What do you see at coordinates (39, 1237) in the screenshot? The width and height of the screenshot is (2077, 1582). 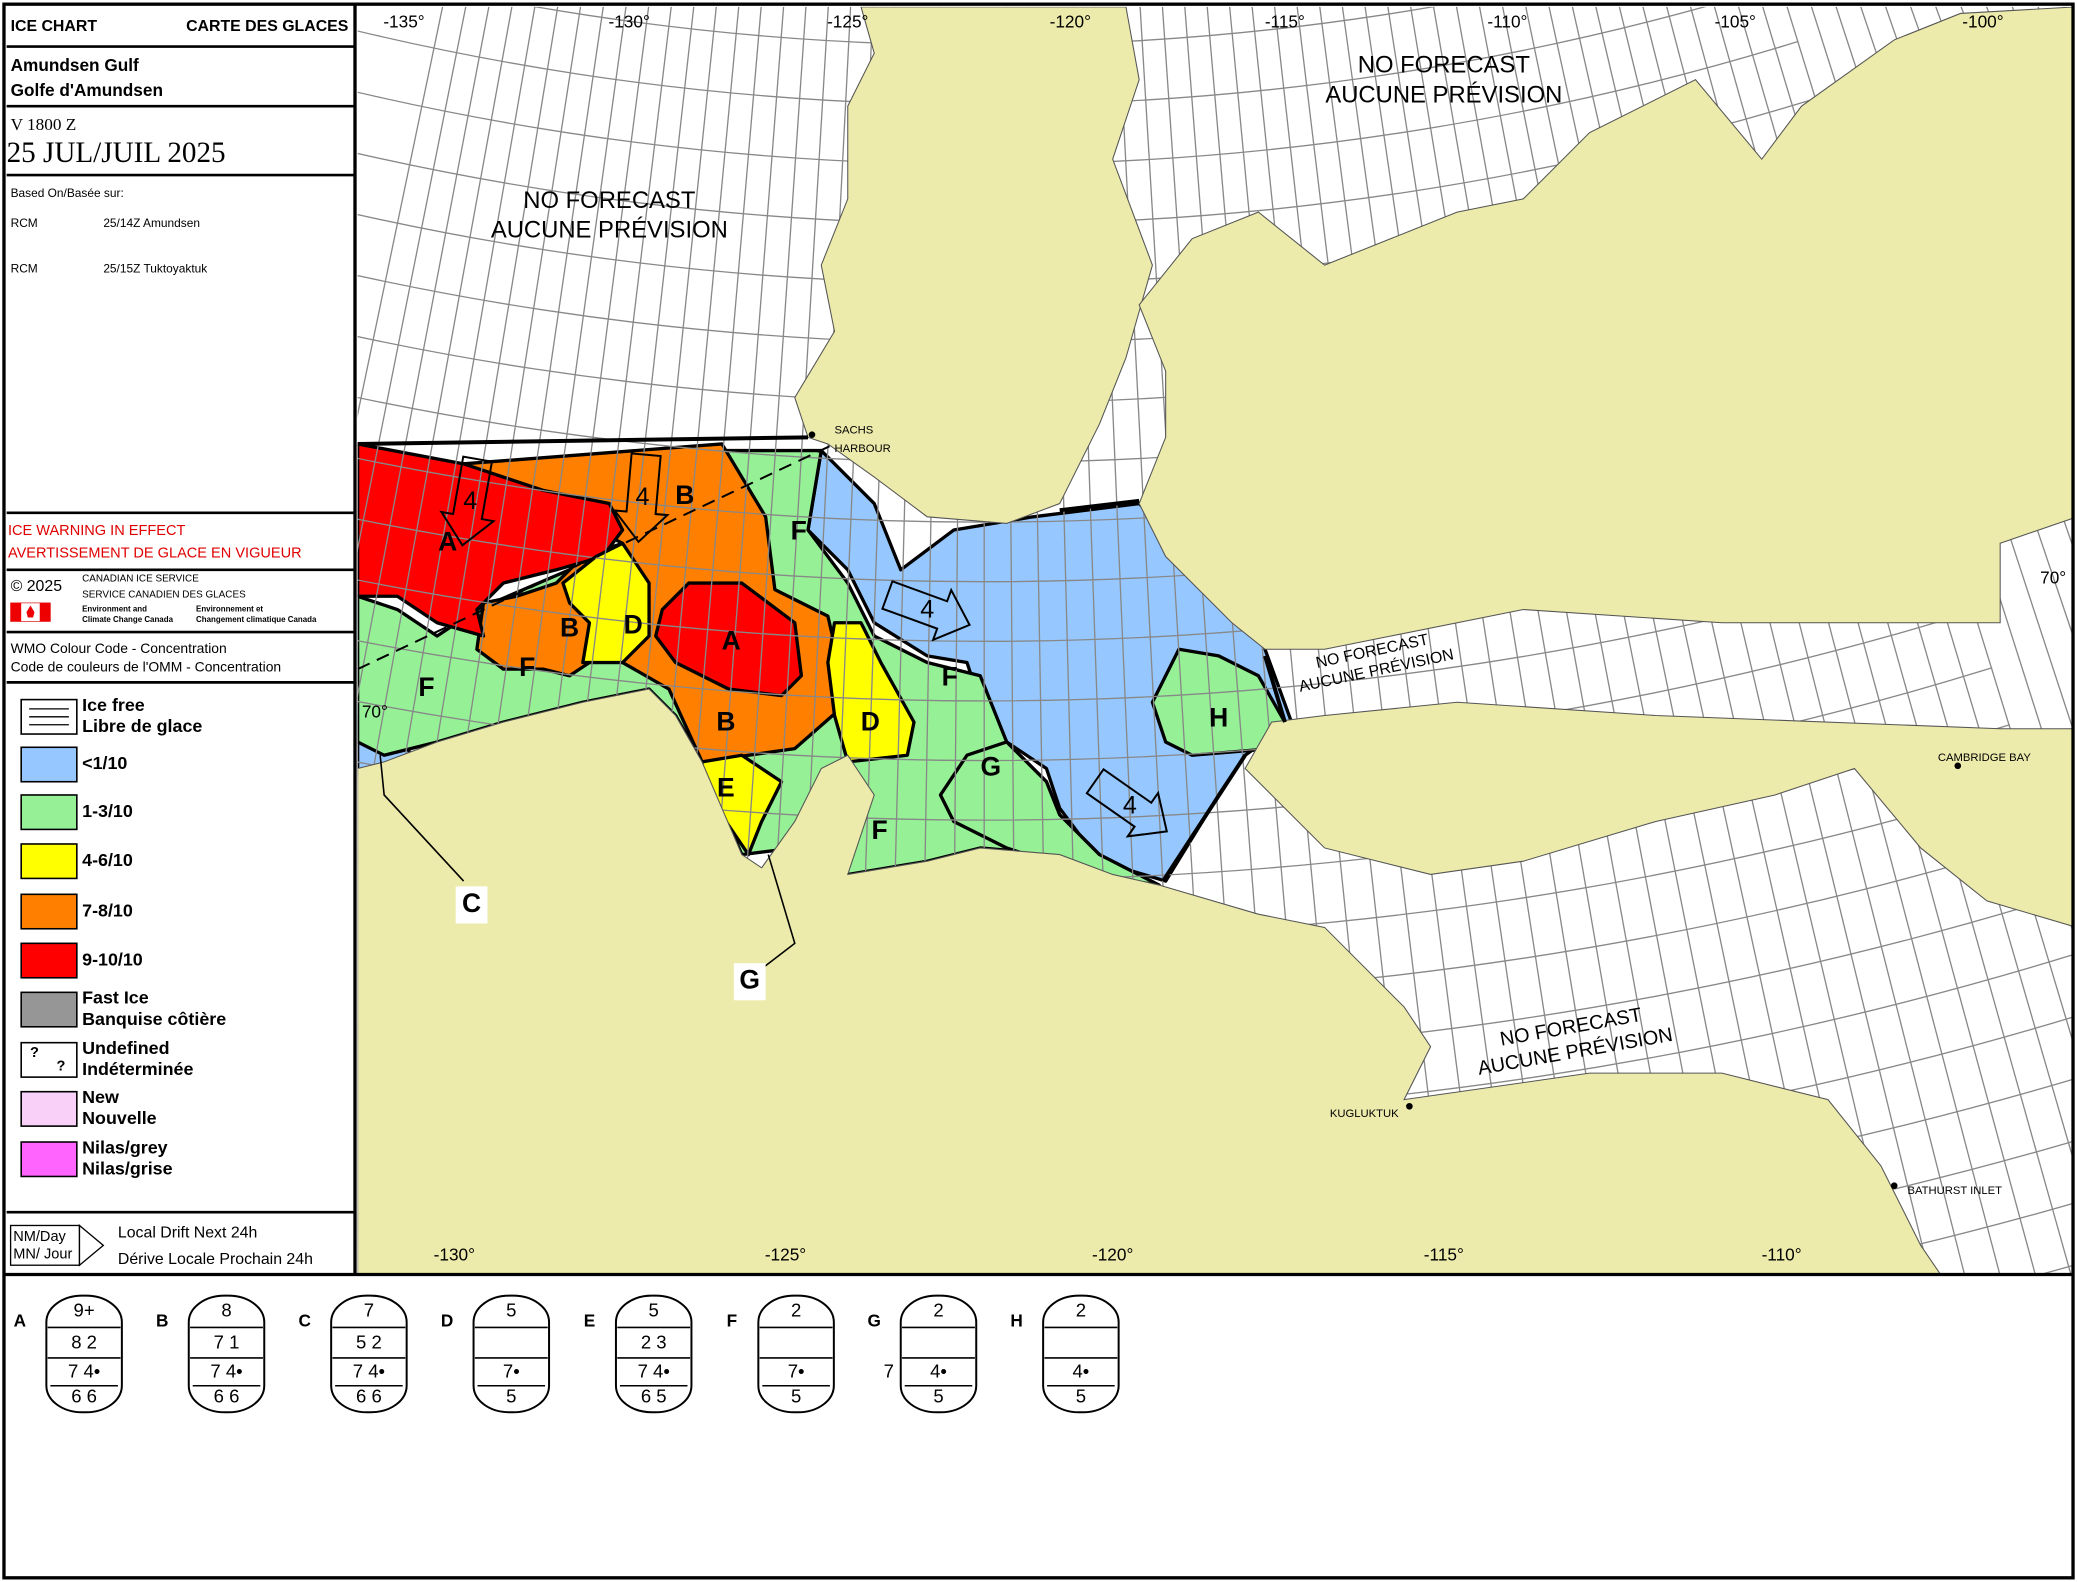 I see `drift-unit: NM/Day` at bounding box center [39, 1237].